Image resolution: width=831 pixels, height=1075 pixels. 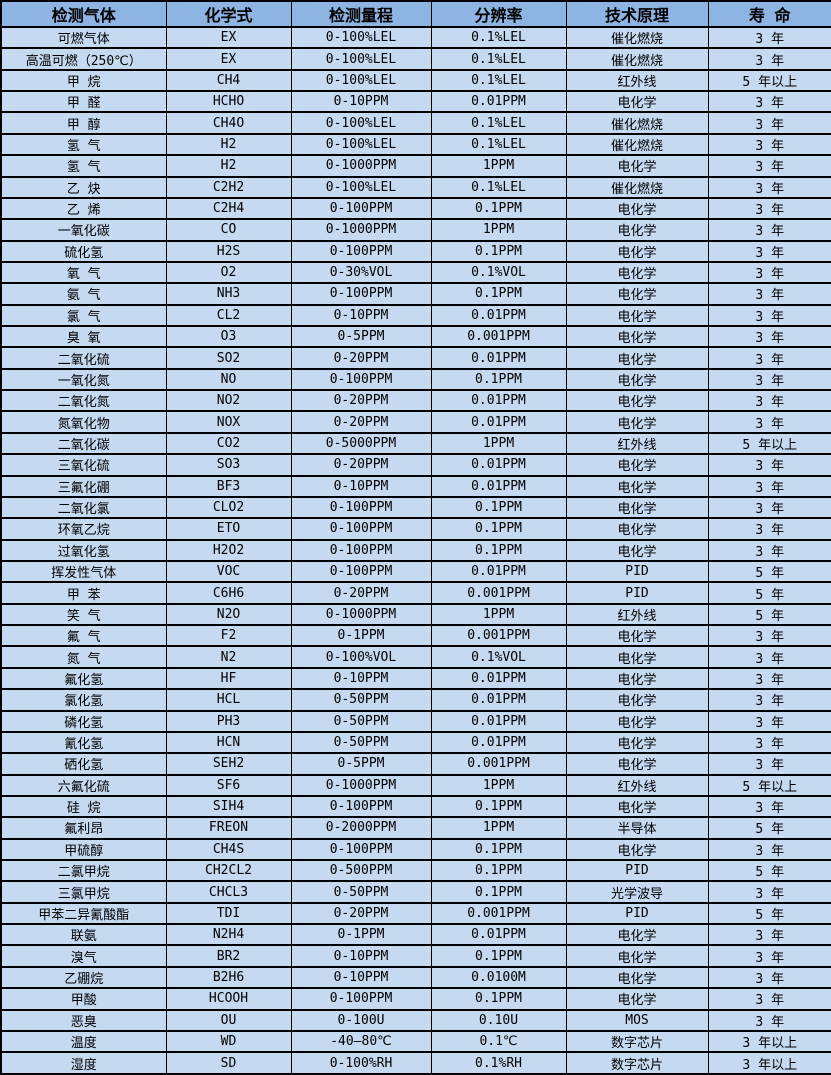 What do you see at coordinates (415, 529) in the screenshot?
I see `table-row: 环氧乙烷 ETO 0-100PPM 0.1PPM 电化学 3 年` at bounding box center [415, 529].